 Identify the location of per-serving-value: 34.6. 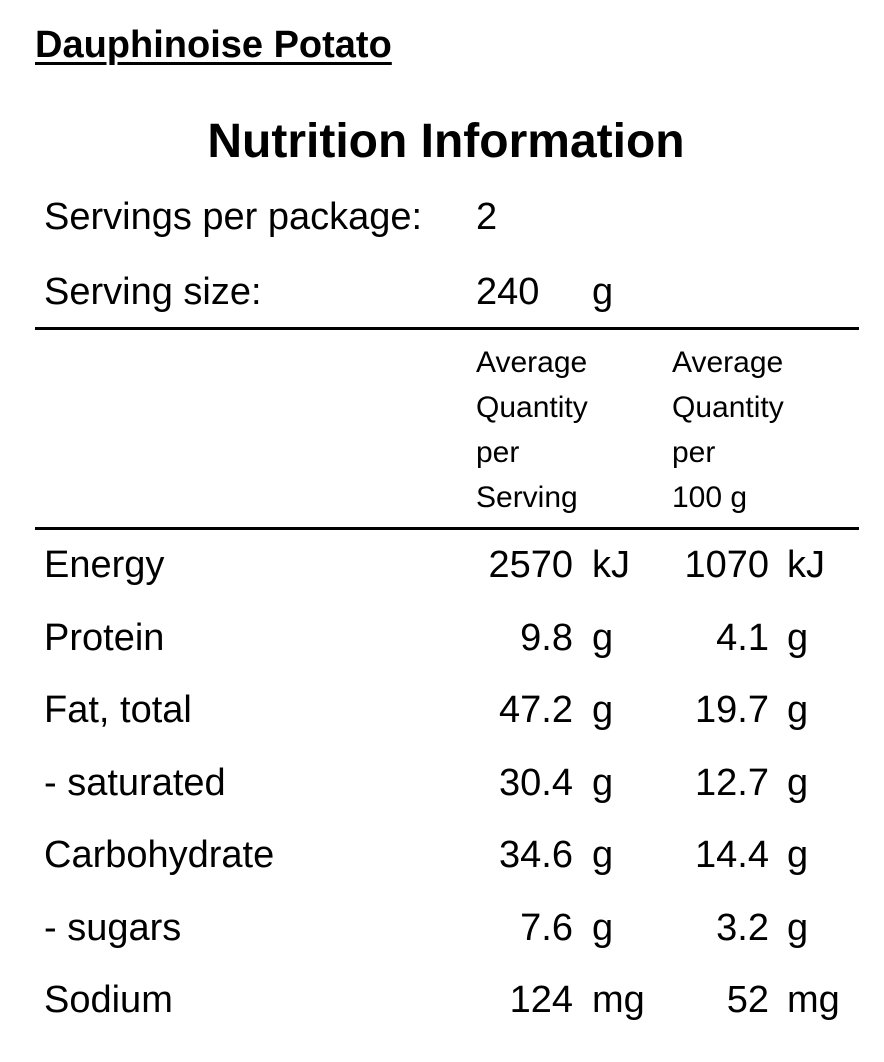
(536, 855).